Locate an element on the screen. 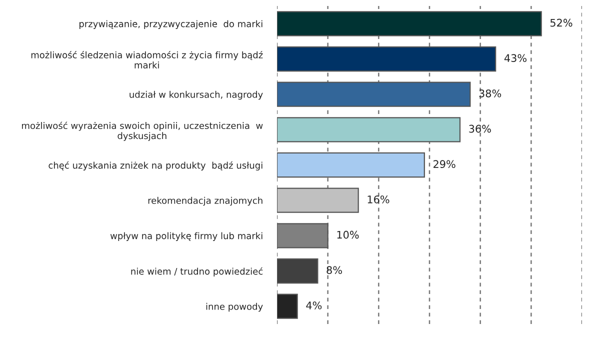 The width and height of the screenshot is (589, 342). data-label: 38% is located at coordinates (490, 93).